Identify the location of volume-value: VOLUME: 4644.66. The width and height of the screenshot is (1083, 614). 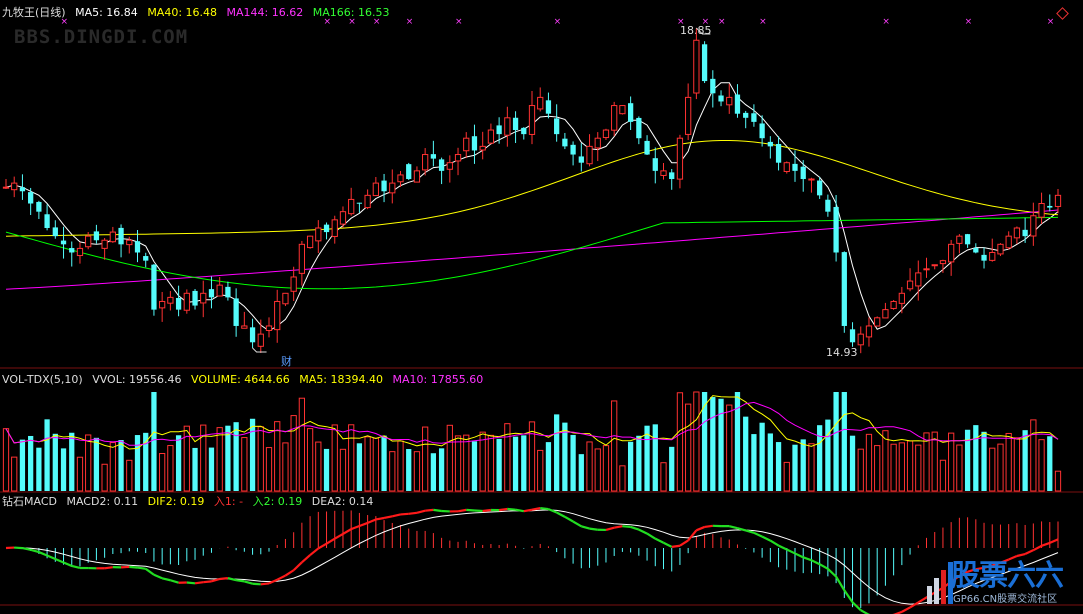
(240, 379).